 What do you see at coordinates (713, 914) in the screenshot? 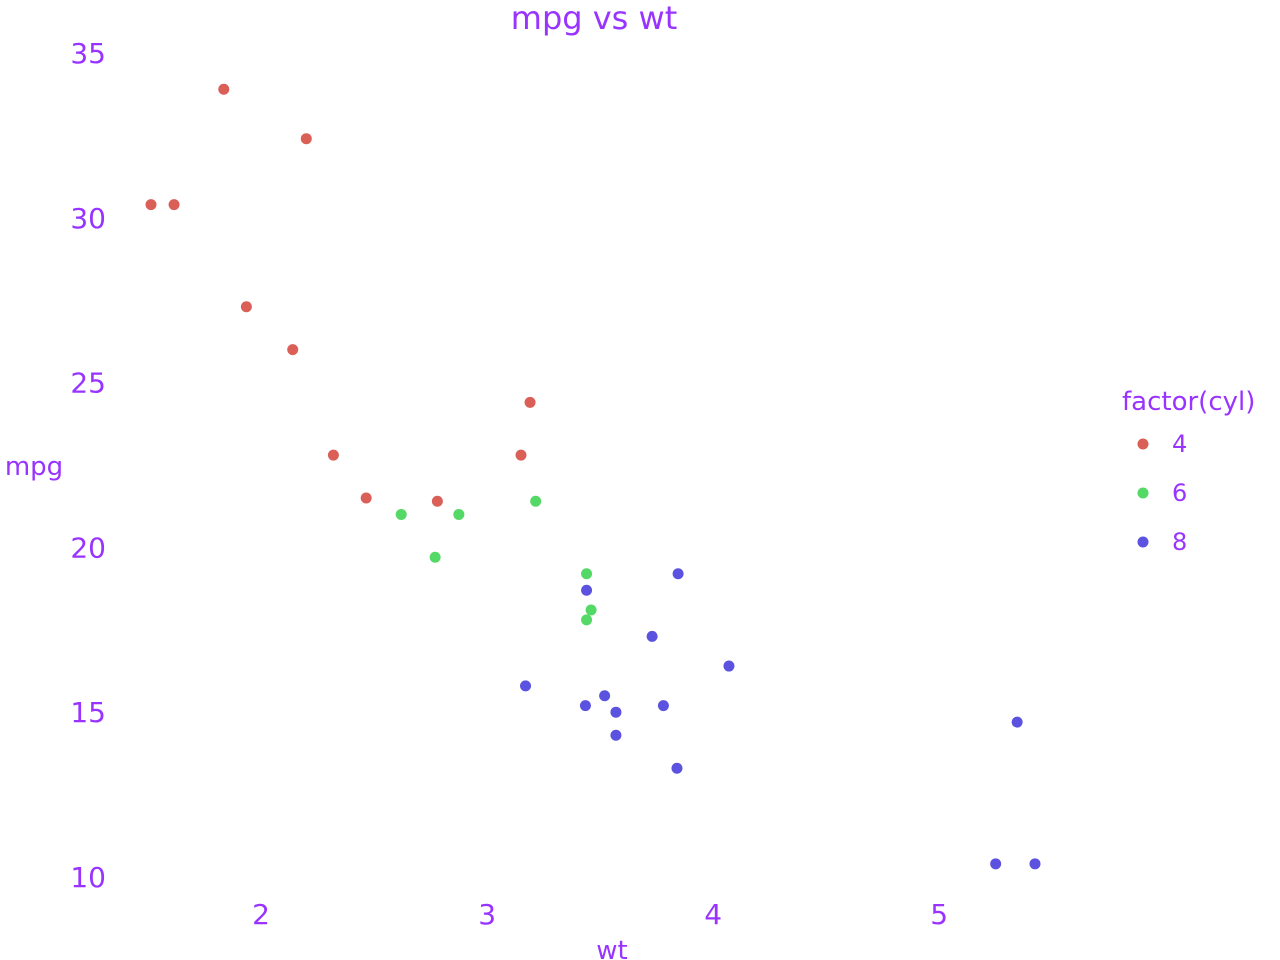
I see `x-tick-label: 4` at bounding box center [713, 914].